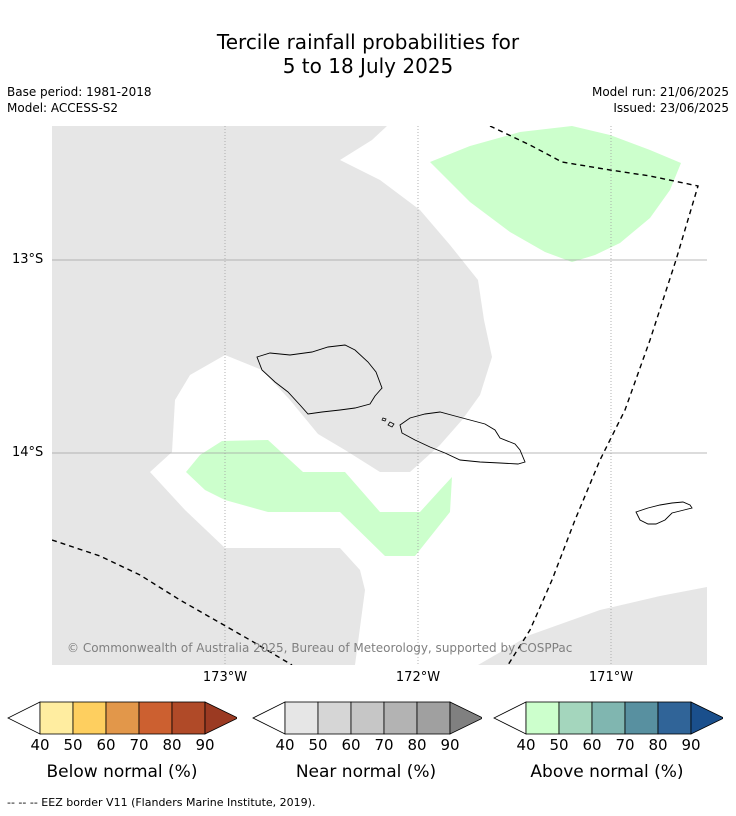 The image size is (736, 816). I want to click on colorbar-below-normal, so click(122, 718).